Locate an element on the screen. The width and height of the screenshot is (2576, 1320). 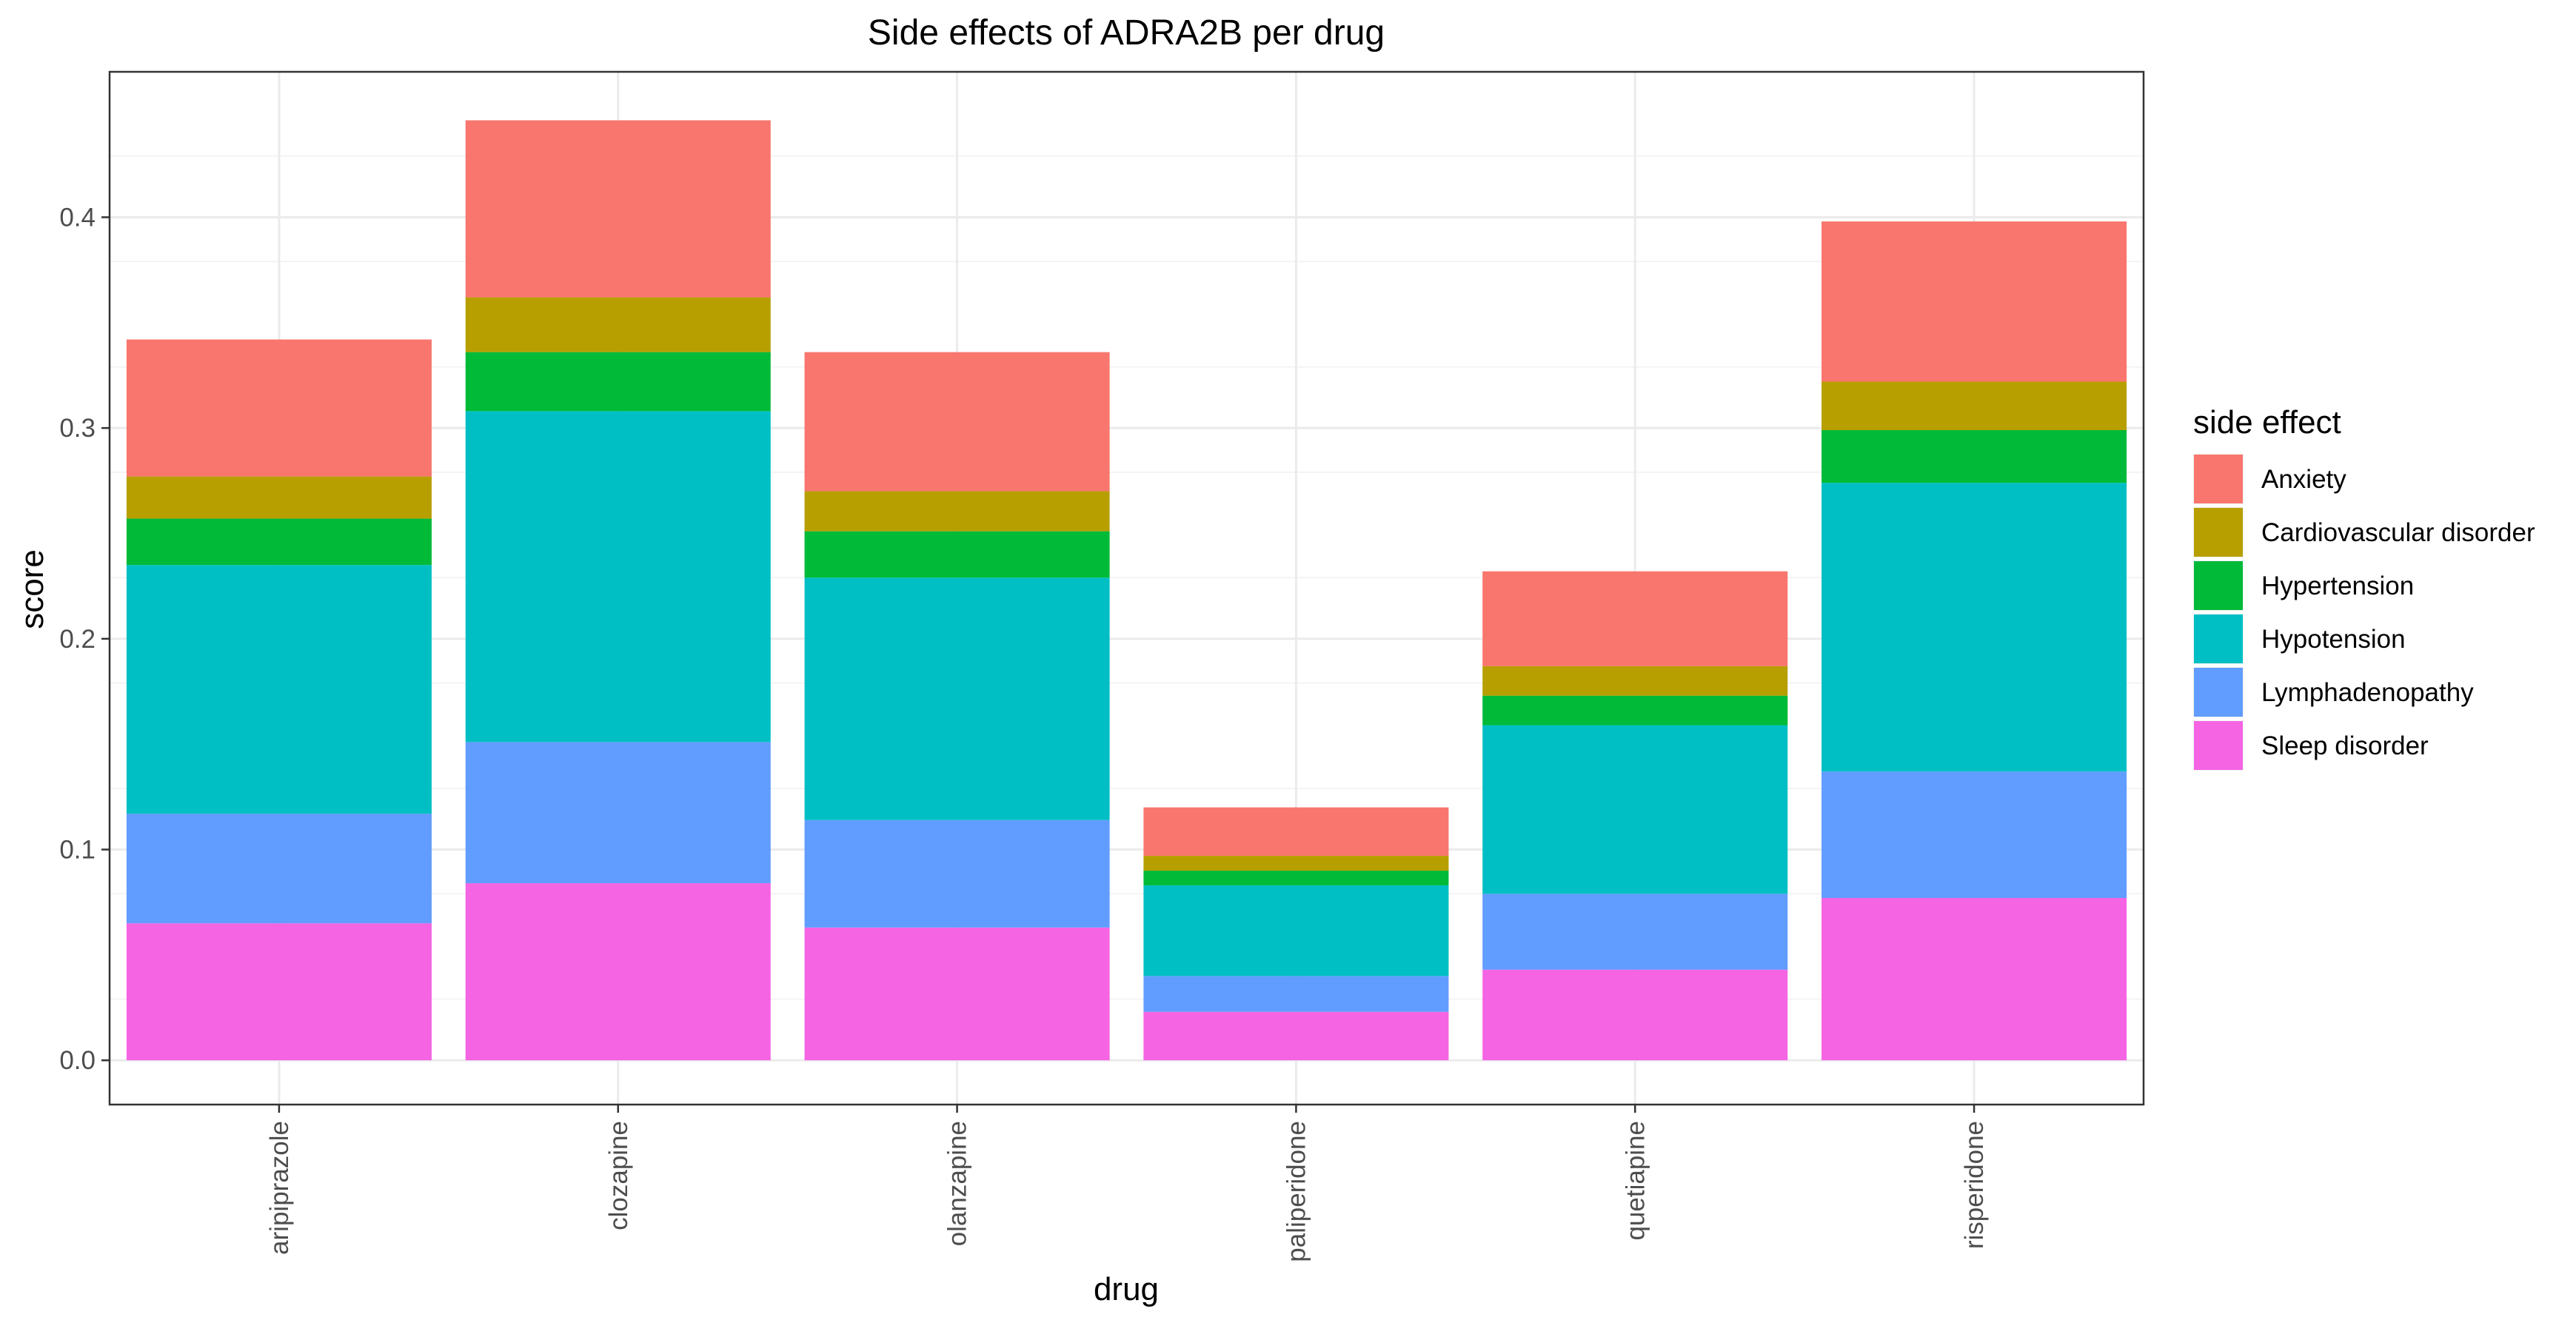
y-tick-label: 0.0 is located at coordinates (77, 1060).